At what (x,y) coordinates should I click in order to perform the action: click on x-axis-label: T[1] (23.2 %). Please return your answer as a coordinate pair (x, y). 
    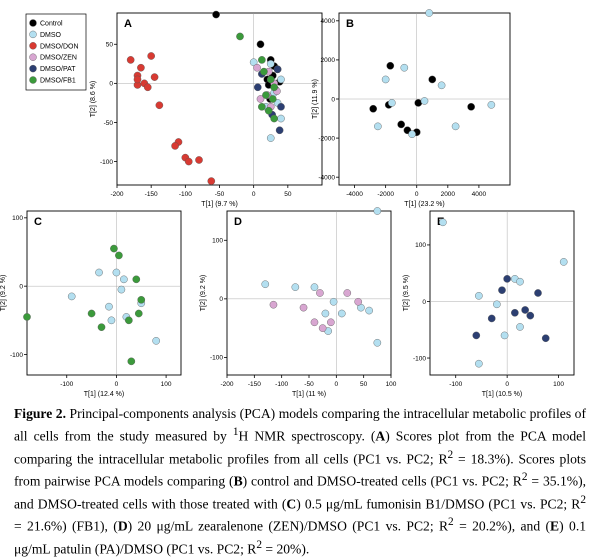
    Looking at the image, I should click on (424, 204).